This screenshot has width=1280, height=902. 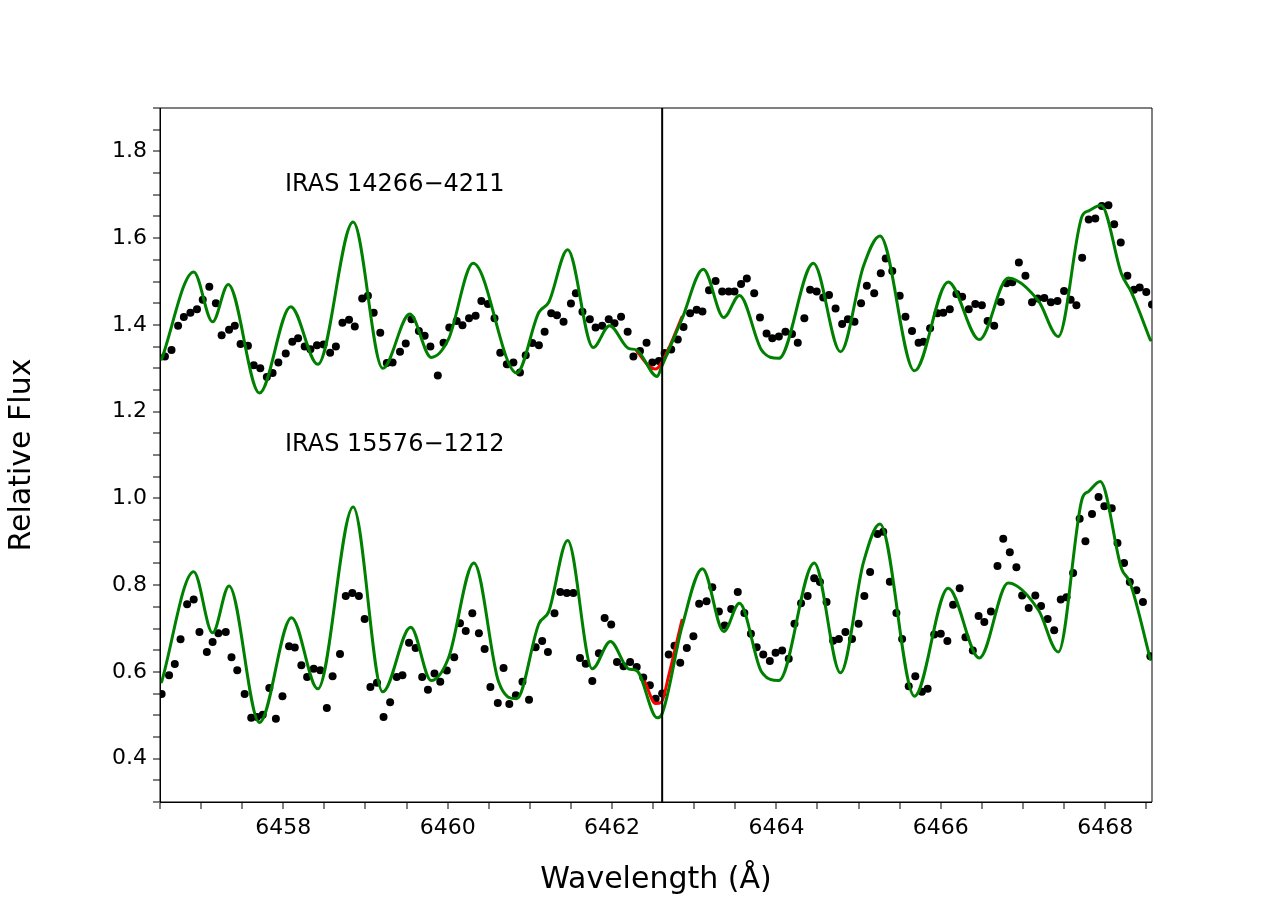 I want to click on x-tick-label: 6468, so click(x=1105, y=826).